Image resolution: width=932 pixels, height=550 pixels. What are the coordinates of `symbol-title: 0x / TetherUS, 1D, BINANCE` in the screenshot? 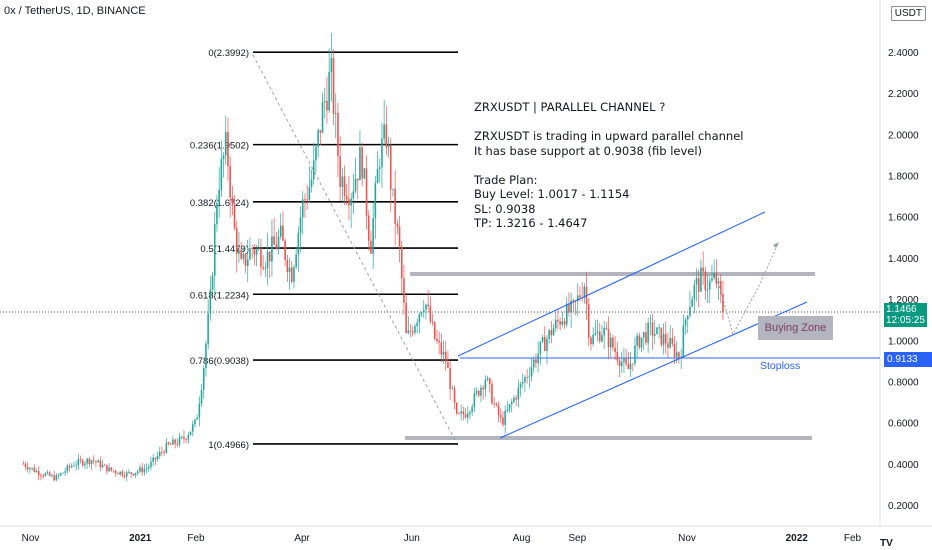 It's located at (75, 11).